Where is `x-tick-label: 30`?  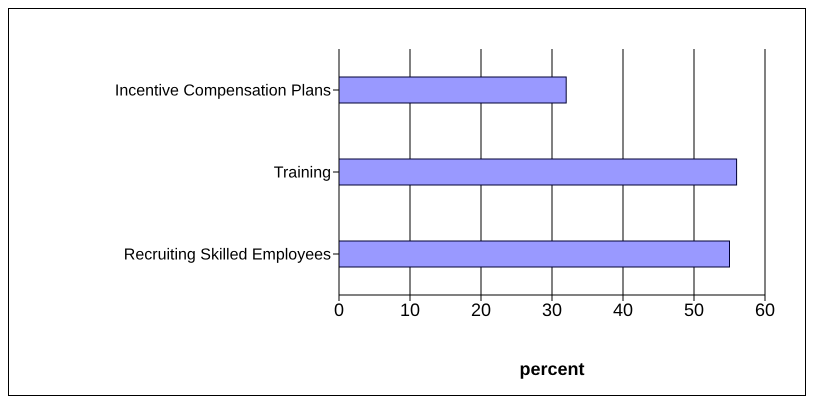
x-tick-label: 30 is located at coordinates (552, 310).